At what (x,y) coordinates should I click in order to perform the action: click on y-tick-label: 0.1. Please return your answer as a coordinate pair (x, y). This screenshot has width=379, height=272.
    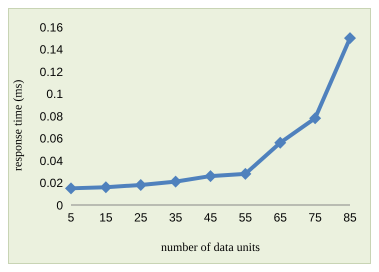
    Looking at the image, I should click on (55, 94).